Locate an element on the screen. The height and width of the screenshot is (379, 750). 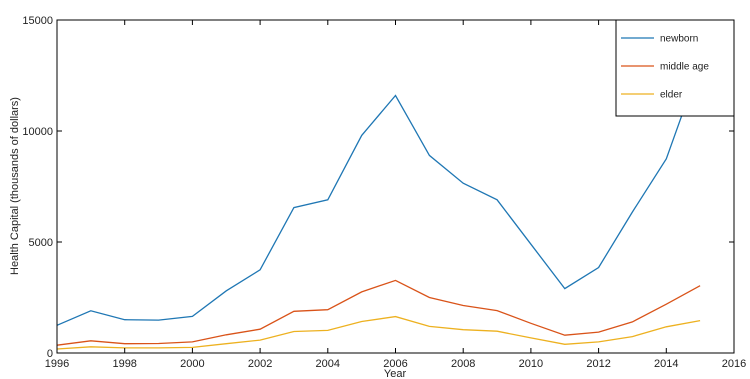
x-tick-label: 2016 is located at coordinates (734, 364).